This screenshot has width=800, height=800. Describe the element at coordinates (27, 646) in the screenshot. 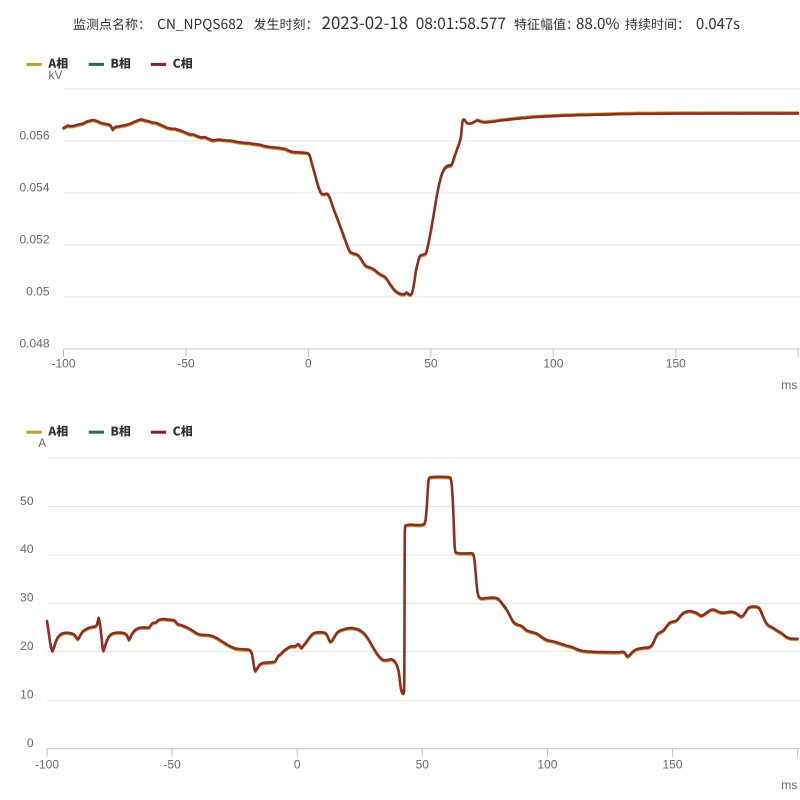

I see `svg-text: 20` at that location.